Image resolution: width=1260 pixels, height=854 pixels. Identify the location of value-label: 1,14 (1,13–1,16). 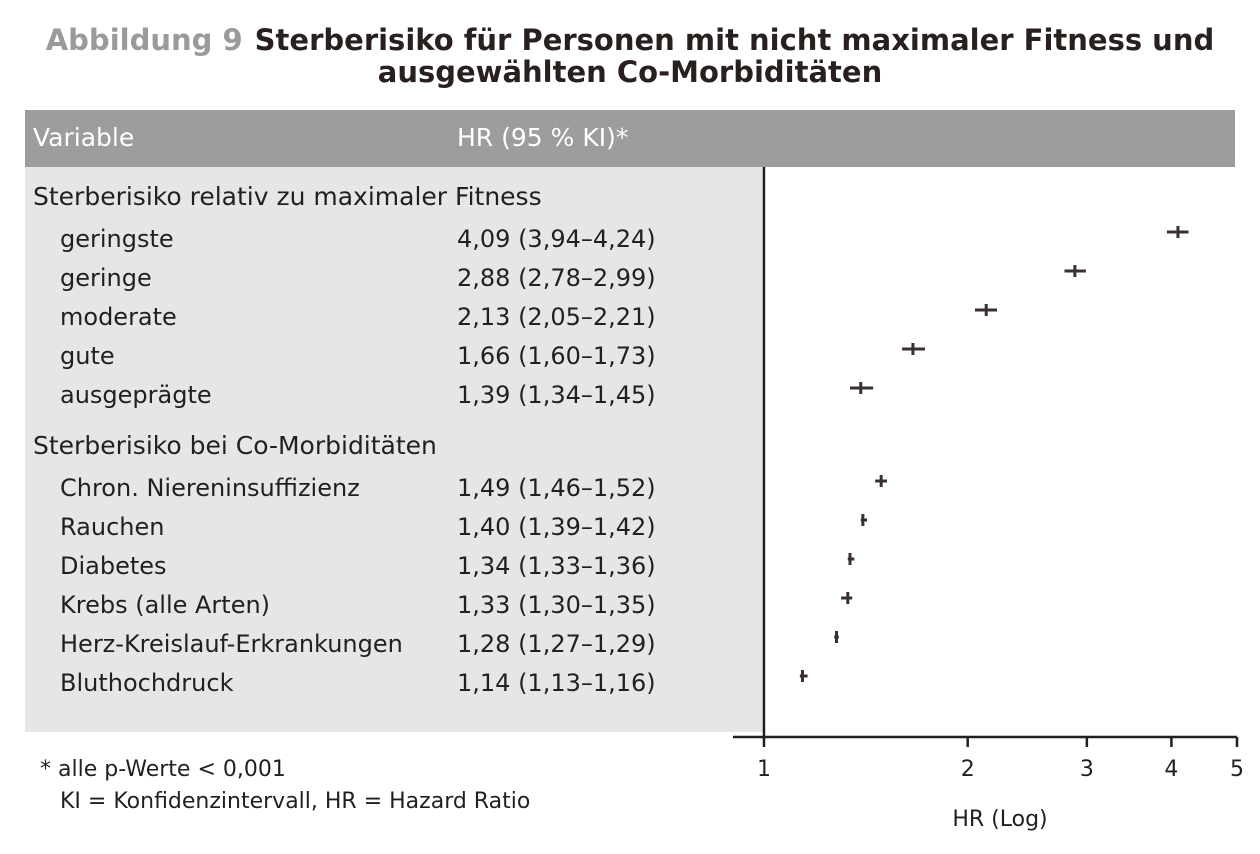
(556, 683).